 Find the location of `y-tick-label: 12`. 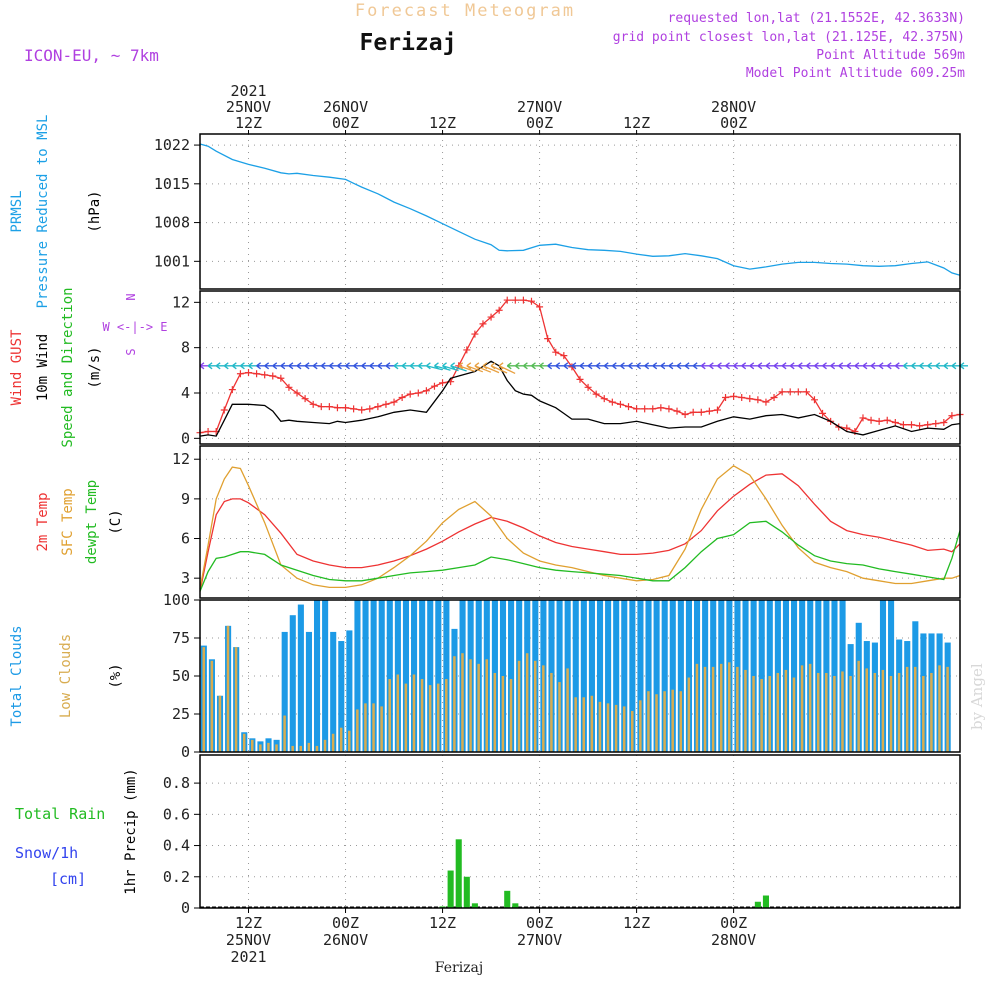

y-tick-label: 12 is located at coordinates (181, 302).